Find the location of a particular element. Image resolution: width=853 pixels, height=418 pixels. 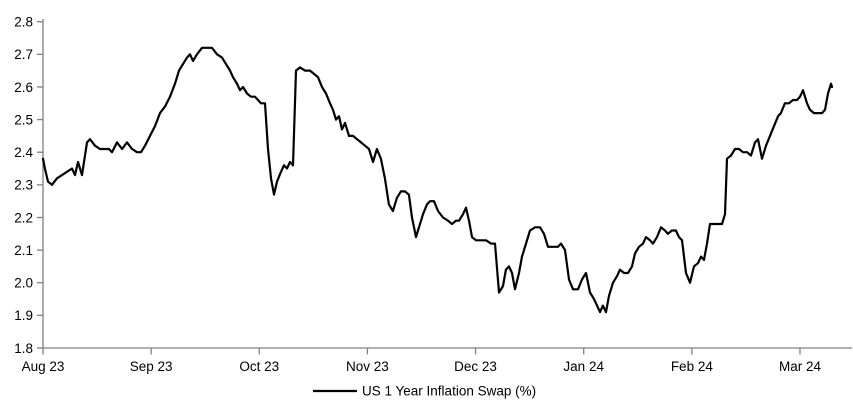

y-tick-label: 2.1 is located at coordinates (23, 250).